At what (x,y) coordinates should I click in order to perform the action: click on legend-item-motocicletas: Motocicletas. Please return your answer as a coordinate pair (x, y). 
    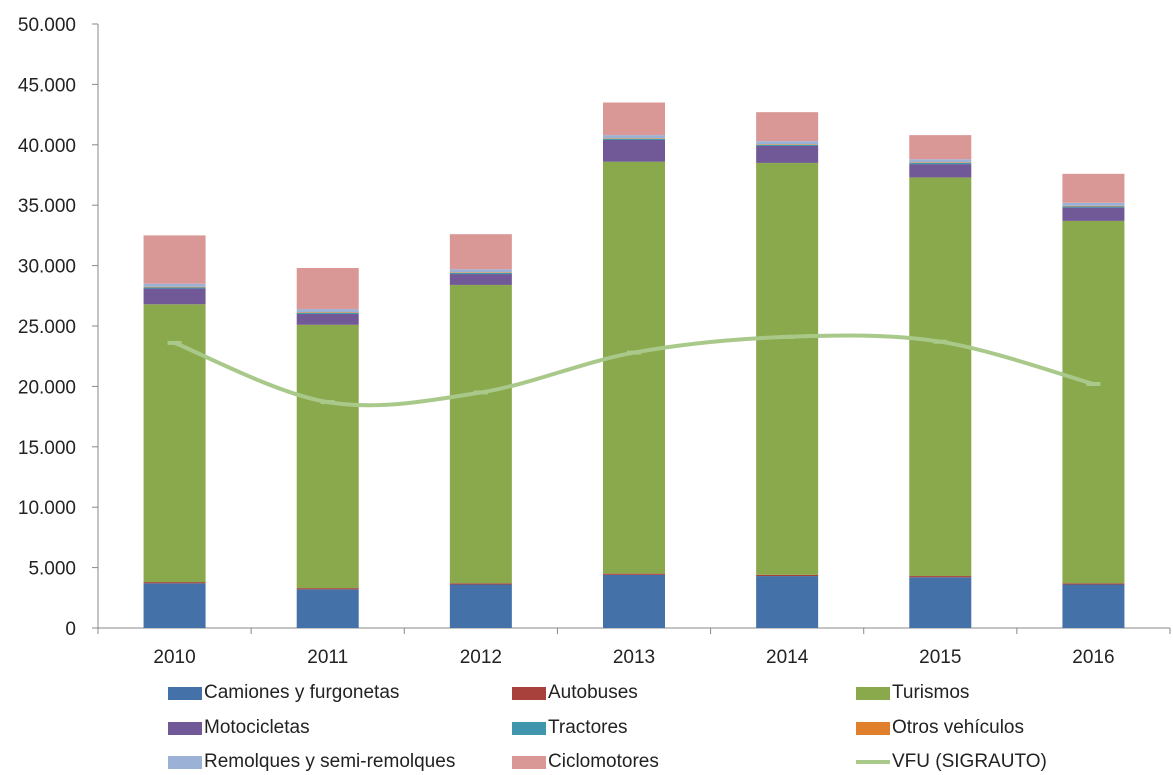
    Looking at the image, I should click on (239, 728).